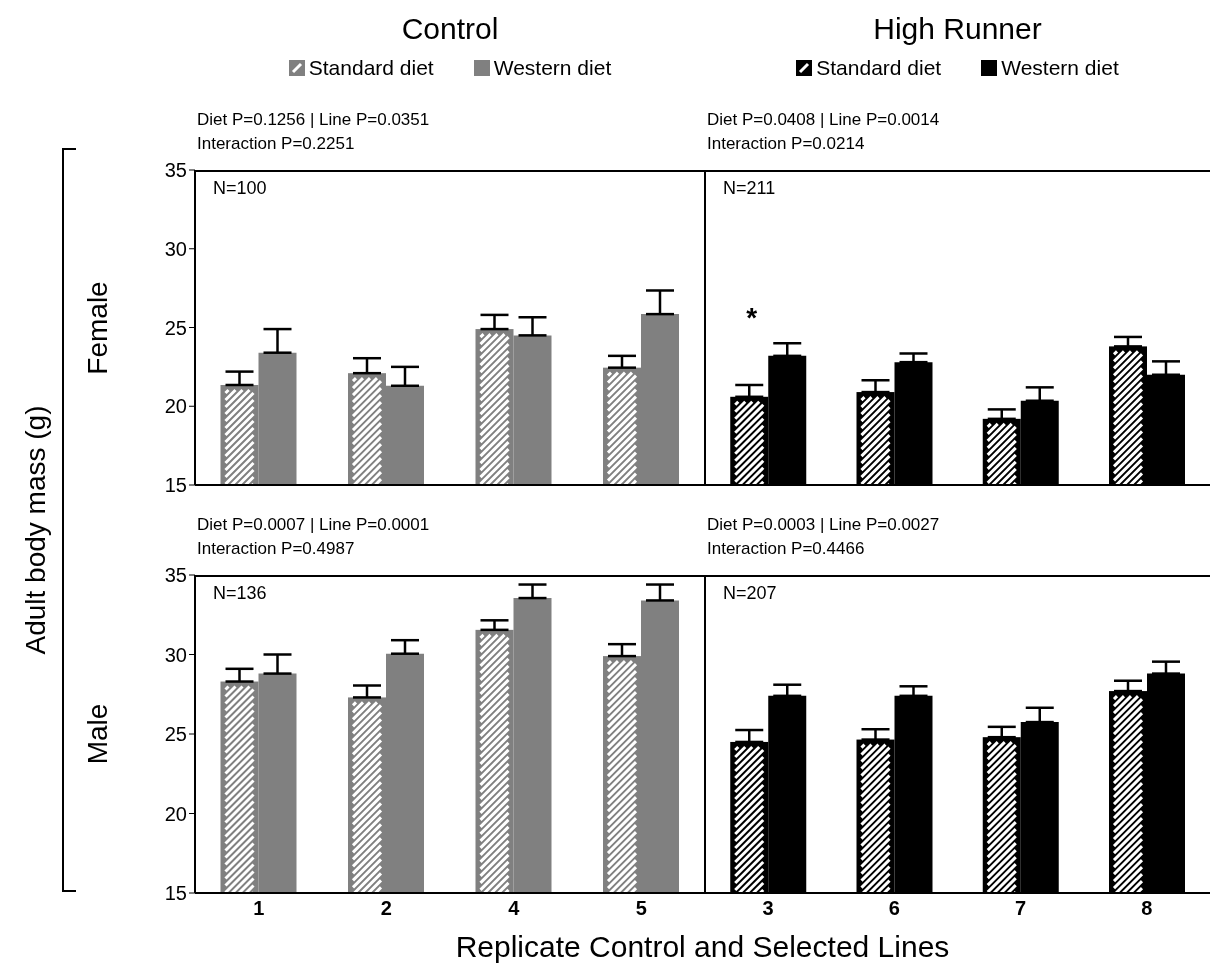 Image resolution: width=1216 pixels, height=977 pixels. I want to click on x-tick-label: 5, so click(641, 908).